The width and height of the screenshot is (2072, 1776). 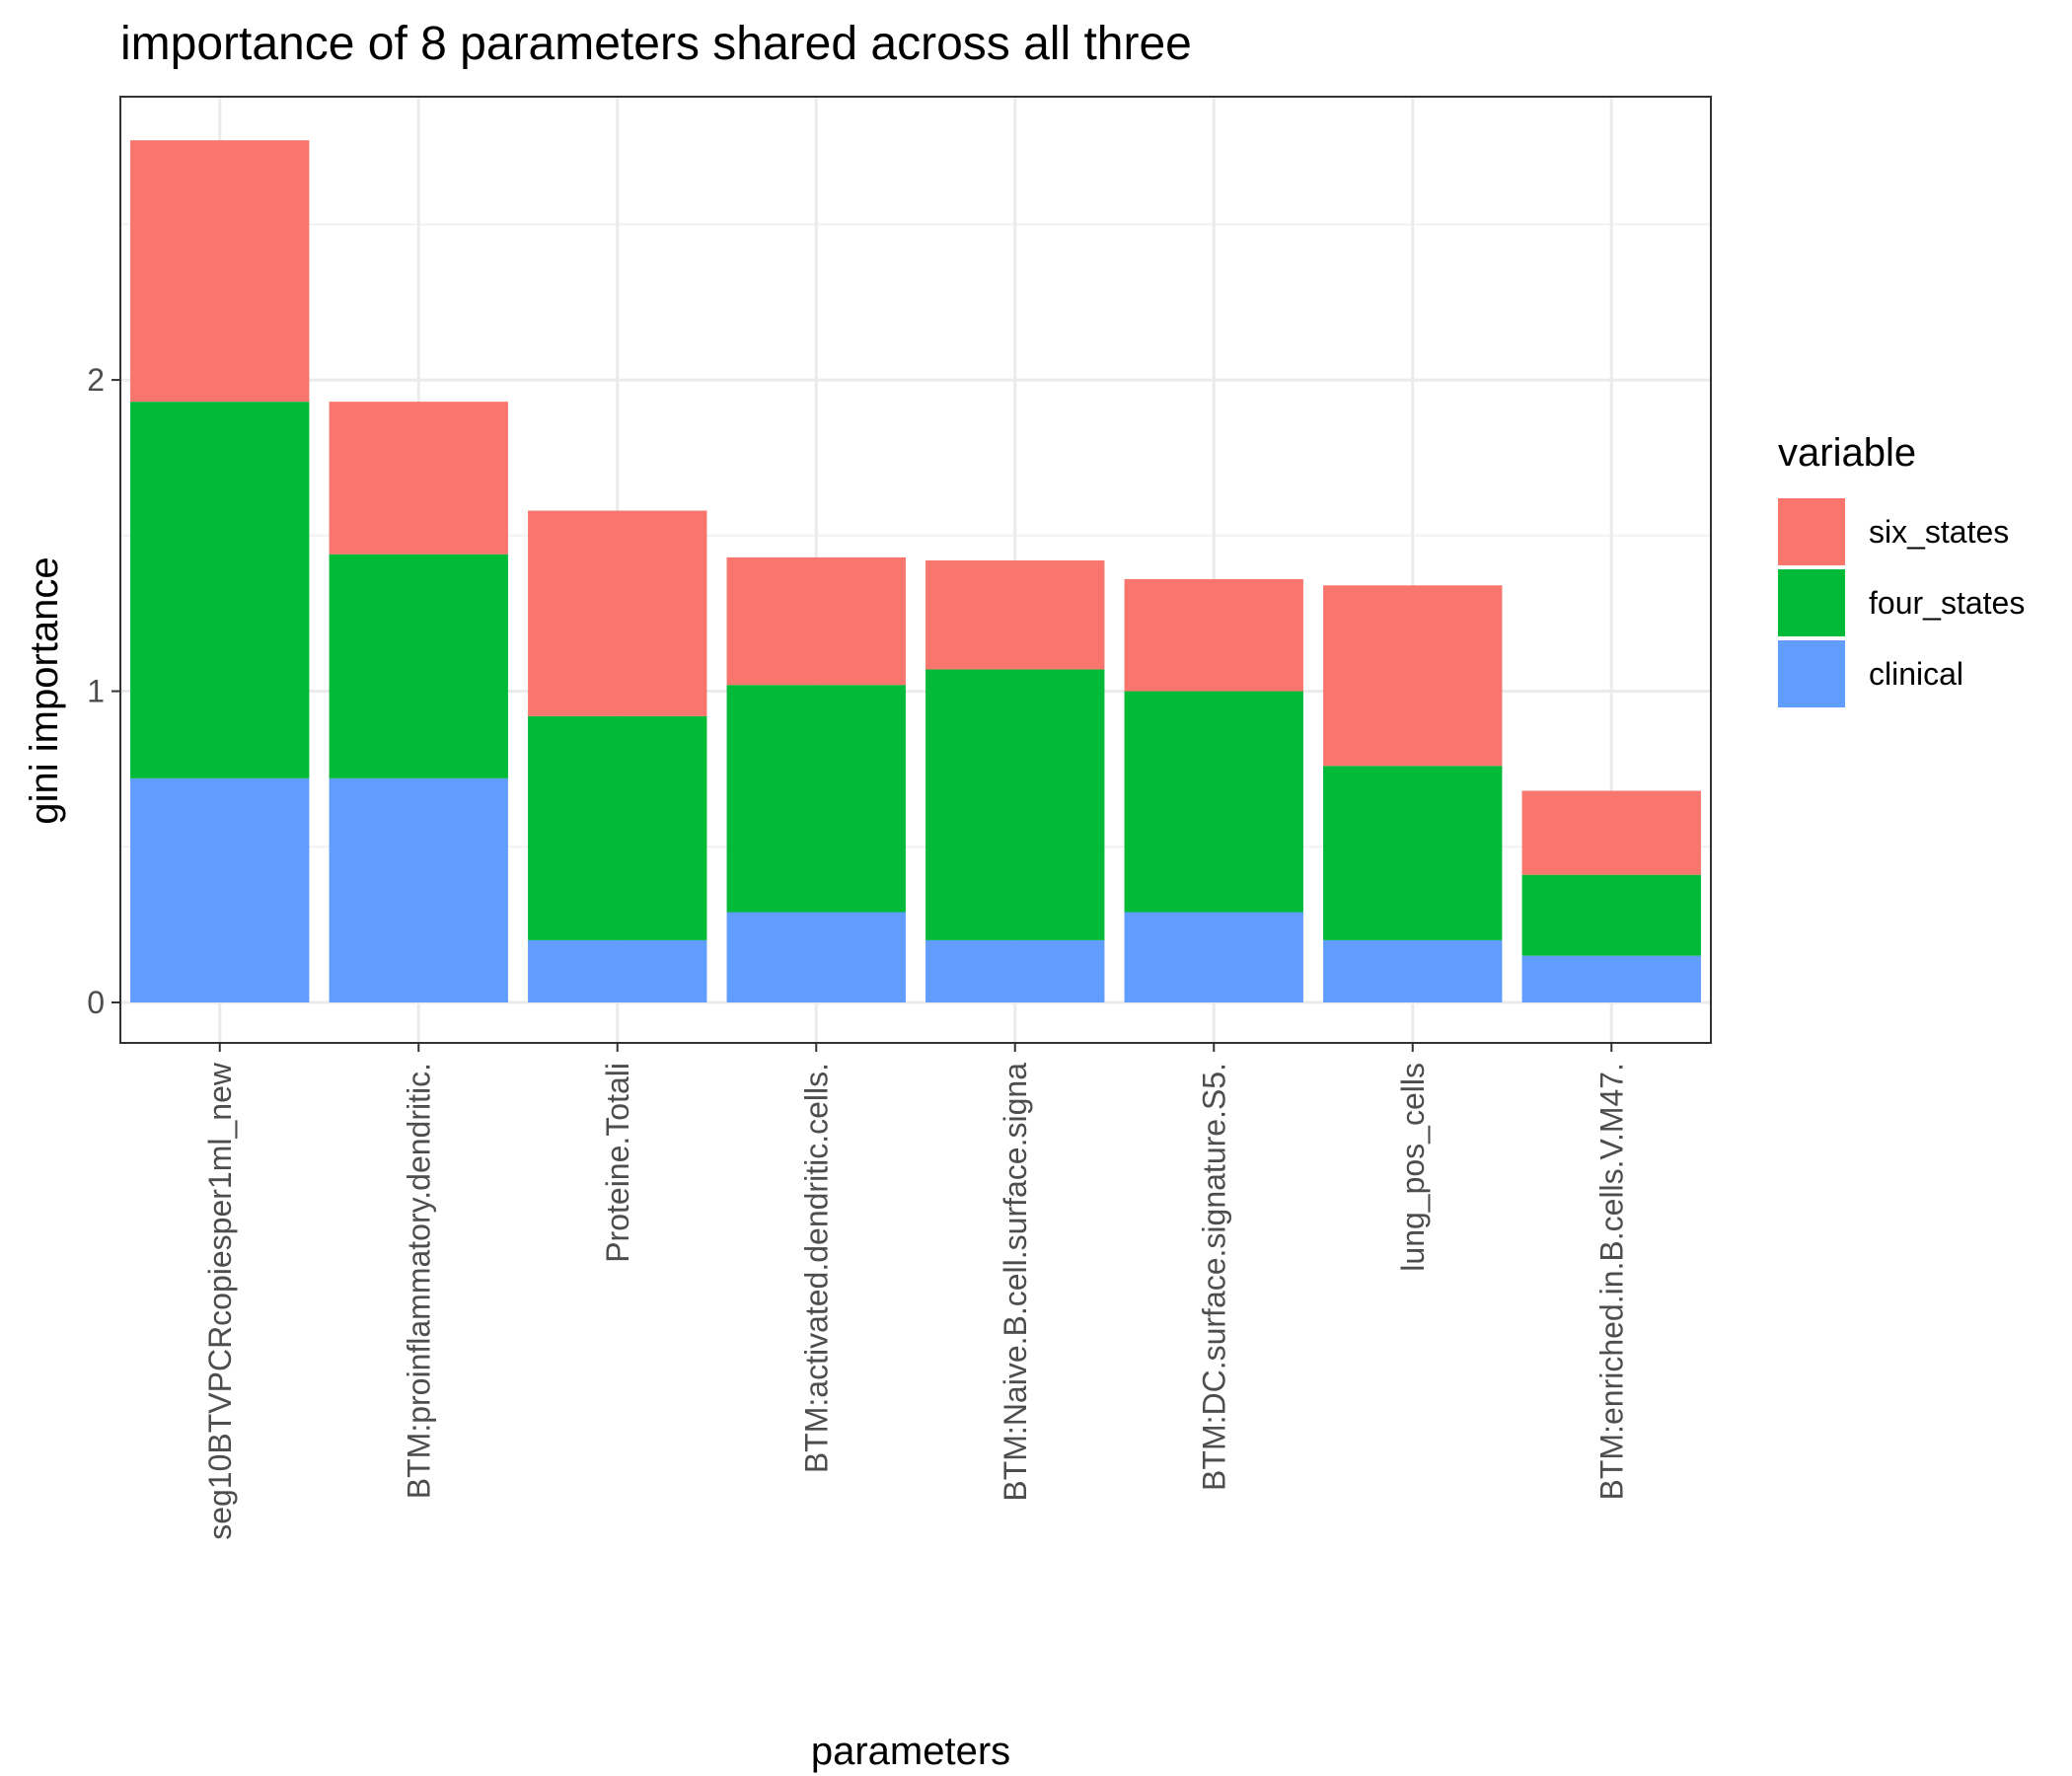 I want to click on x-tick-label: Proteine.Totali, so click(x=618, y=1163).